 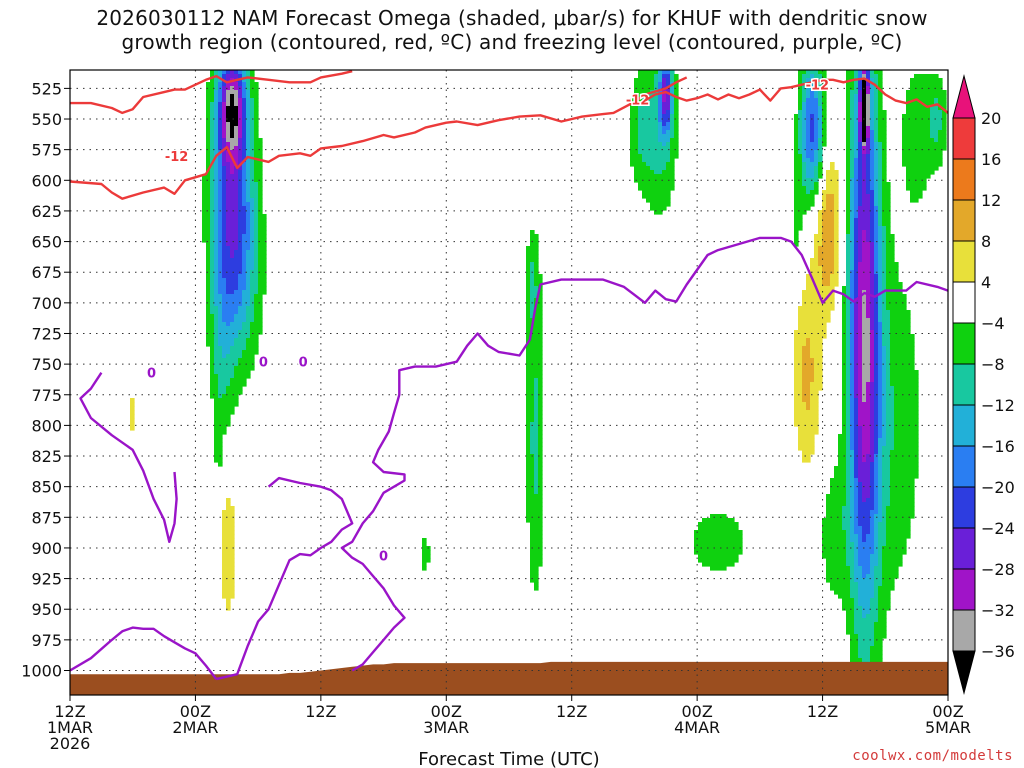 What do you see at coordinates (46, 425) in the screenshot?
I see `y-tick-label: 800` at bounding box center [46, 425].